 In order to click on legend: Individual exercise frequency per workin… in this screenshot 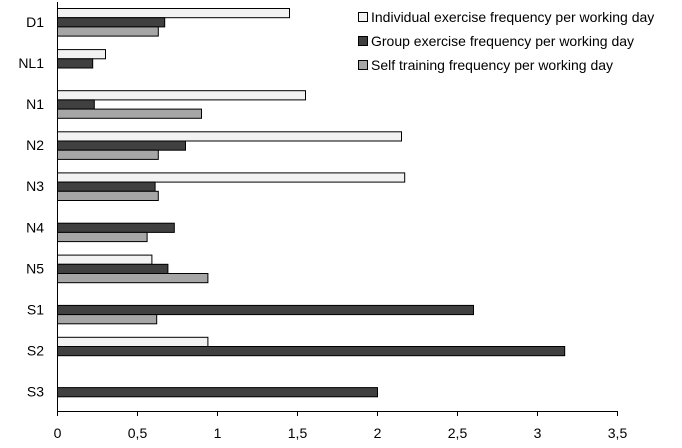, I will do `click(506, 41)`.